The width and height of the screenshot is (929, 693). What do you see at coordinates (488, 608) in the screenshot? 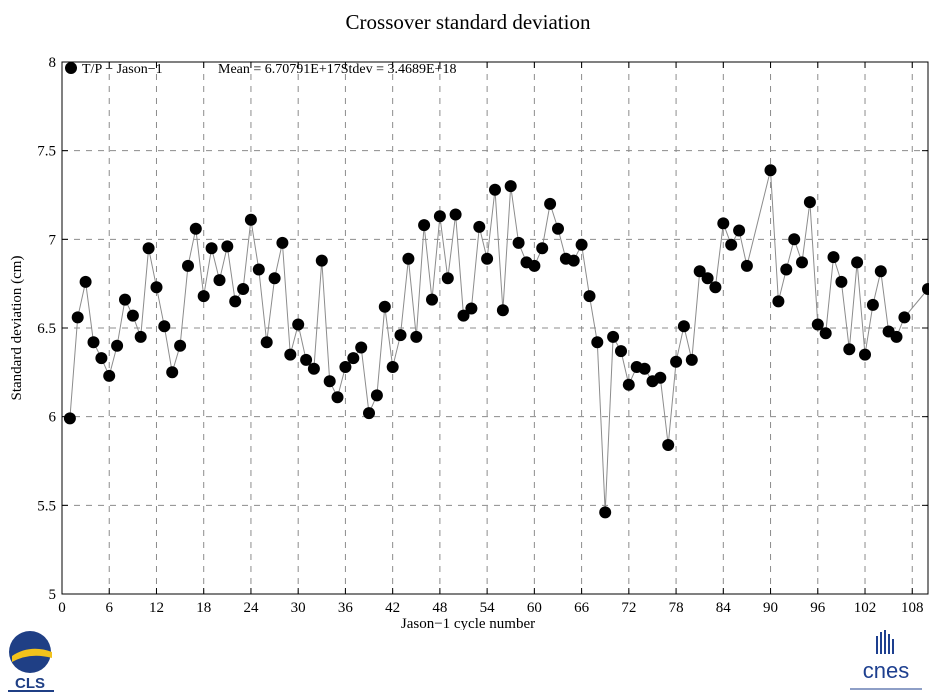
I see `x-tick-label: 54` at bounding box center [488, 608].